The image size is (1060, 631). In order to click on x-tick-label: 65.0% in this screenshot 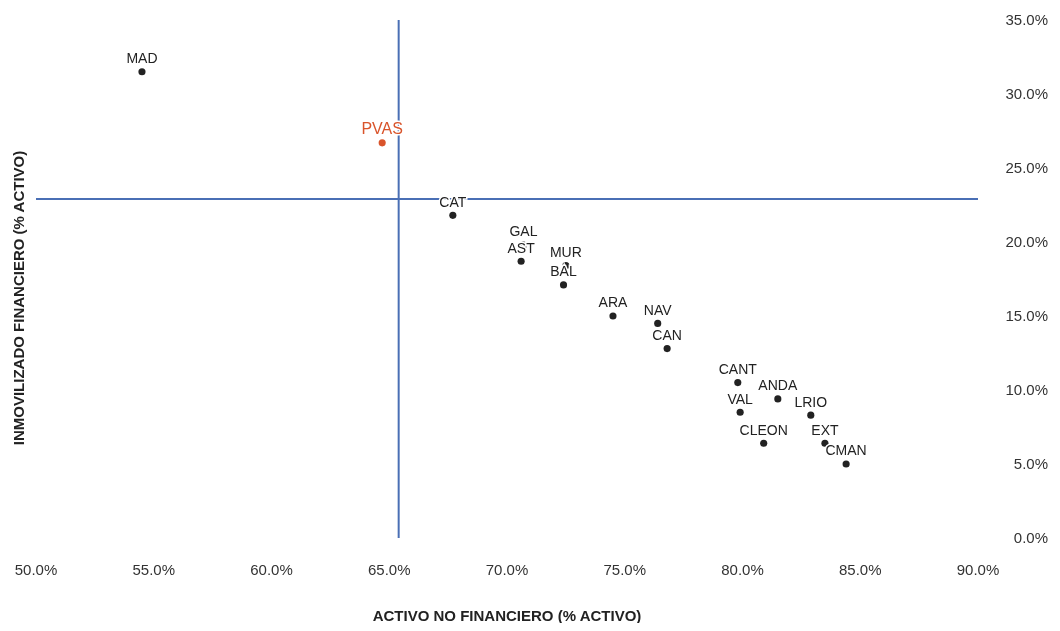, I will do `click(389, 569)`.